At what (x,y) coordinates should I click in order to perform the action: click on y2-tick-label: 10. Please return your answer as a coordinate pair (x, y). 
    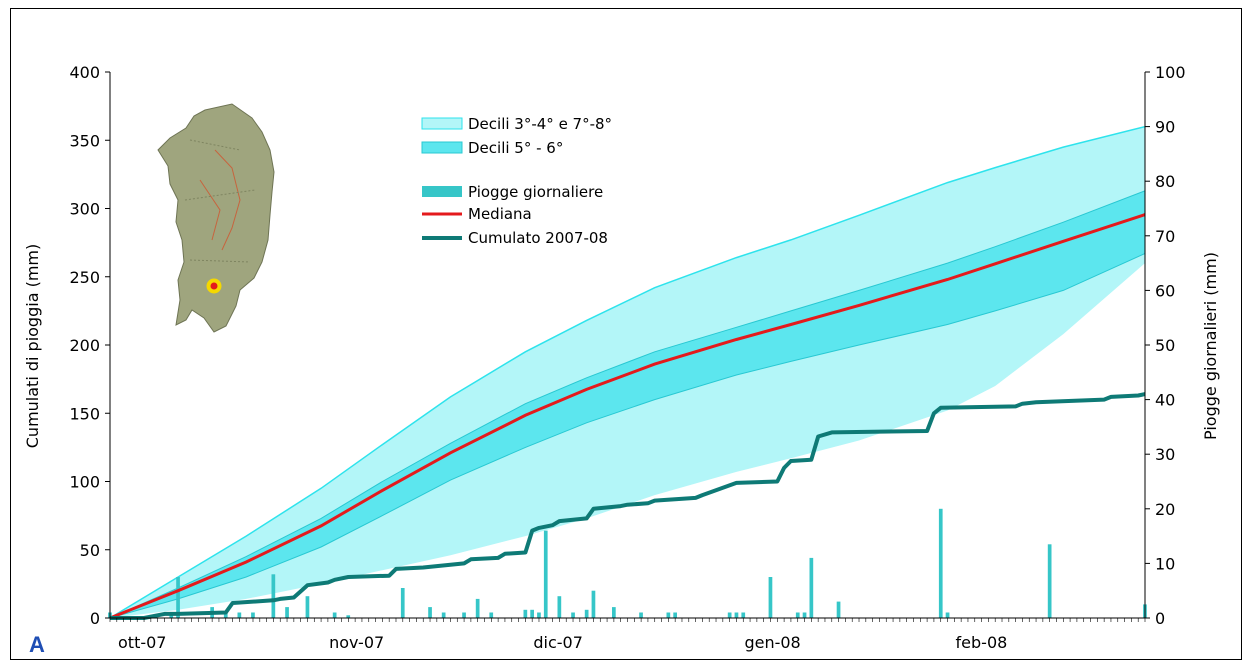
    Looking at the image, I should click on (1165, 563).